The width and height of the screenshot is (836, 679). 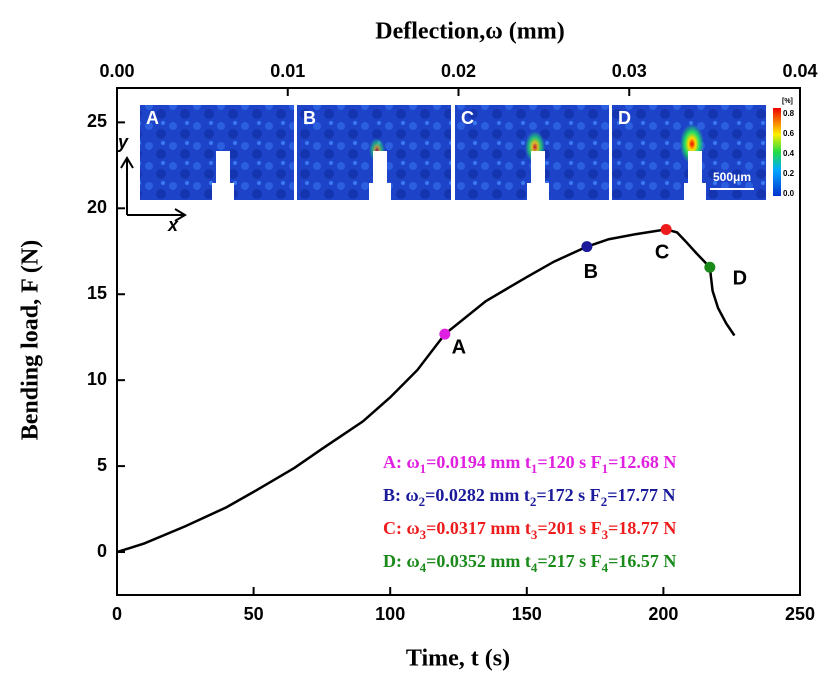 What do you see at coordinates (287, 71) in the screenshot?
I see `x2-tick-label: 0.01` at bounding box center [287, 71].